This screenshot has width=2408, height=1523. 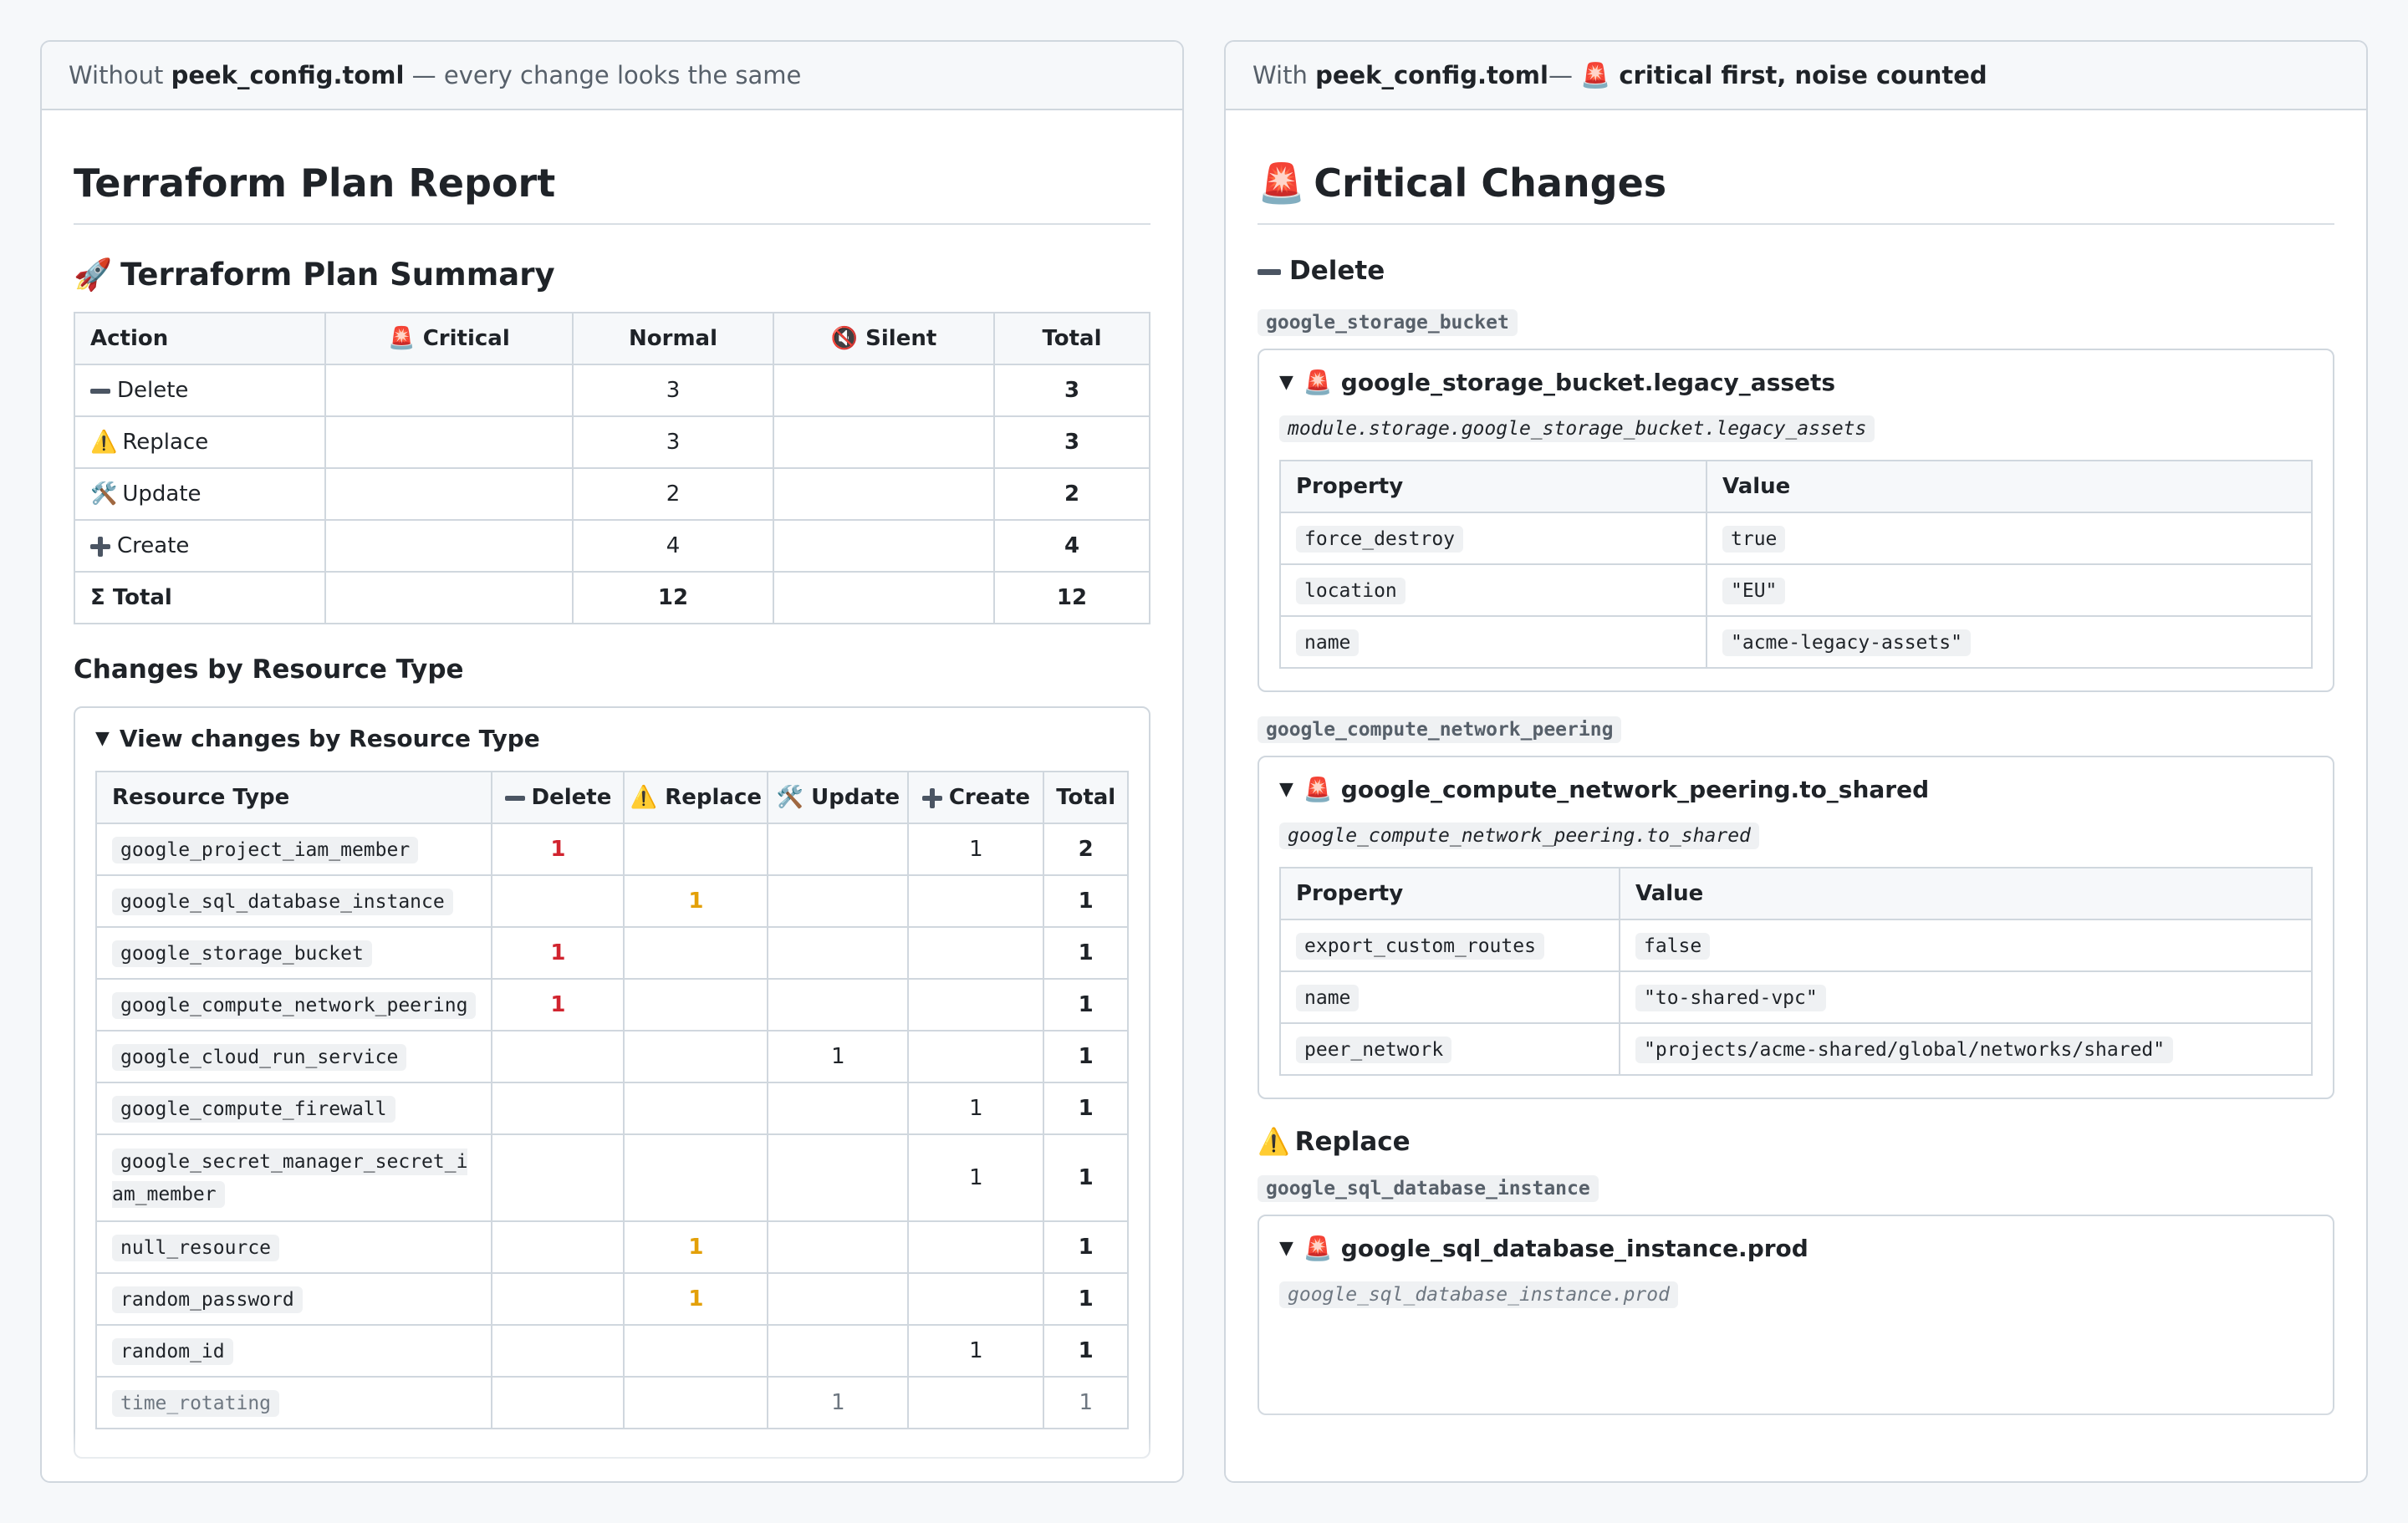 I want to click on summary-title: 🚀 Terraform Plan Summary, so click(x=612, y=275).